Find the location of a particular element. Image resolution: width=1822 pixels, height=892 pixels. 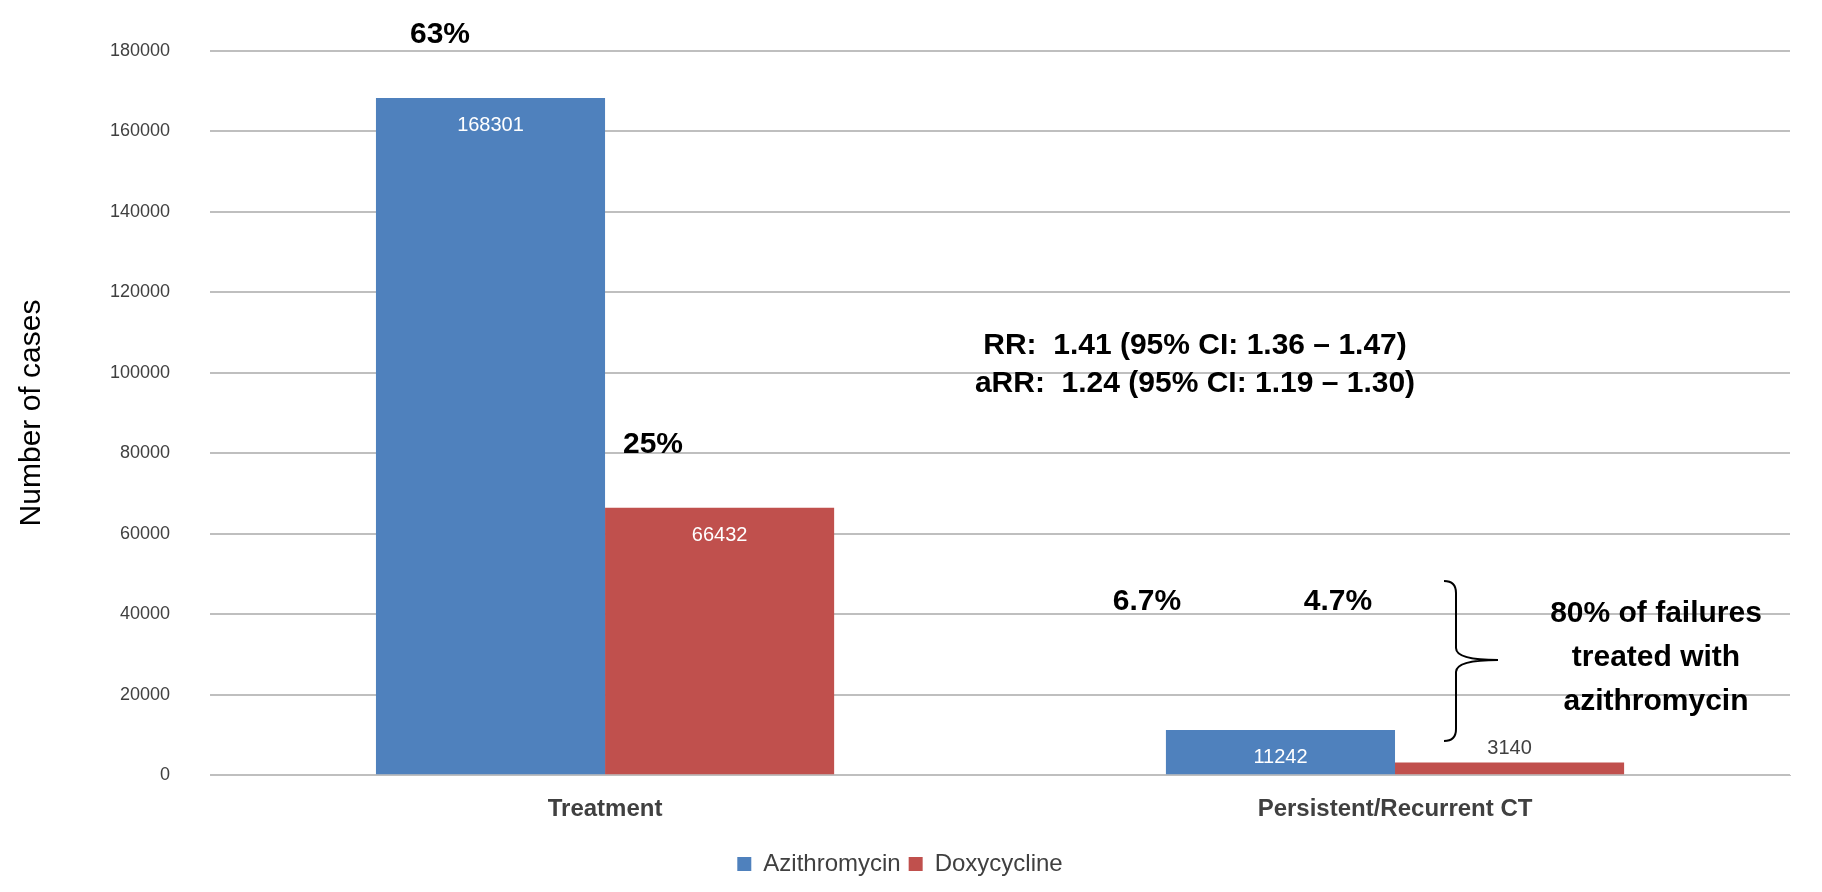

y-tick-label: 120000 is located at coordinates (140, 291).